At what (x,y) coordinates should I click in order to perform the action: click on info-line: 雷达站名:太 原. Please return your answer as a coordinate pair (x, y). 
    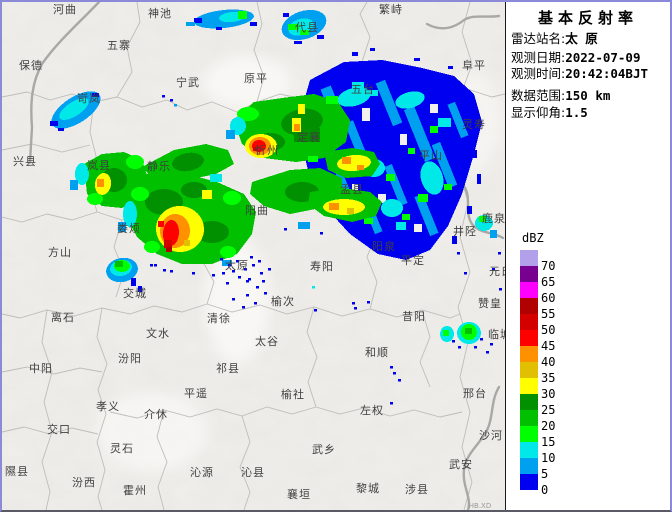
    Looking at the image, I should click on (590, 38).